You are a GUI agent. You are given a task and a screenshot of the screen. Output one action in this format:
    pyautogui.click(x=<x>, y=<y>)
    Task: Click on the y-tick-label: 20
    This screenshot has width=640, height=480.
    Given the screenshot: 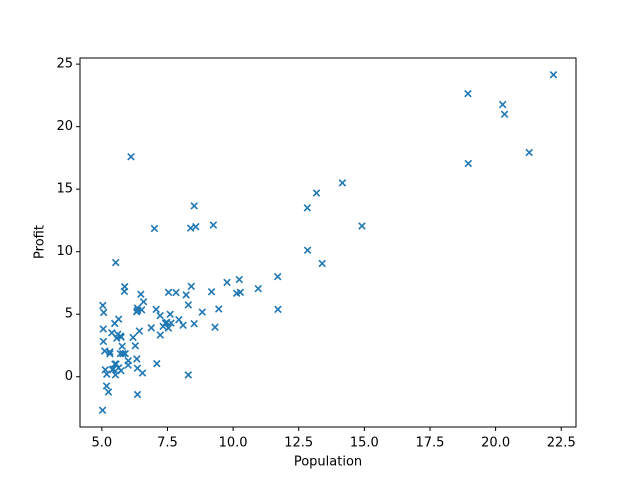 What is the action you would take?
    pyautogui.click(x=64, y=126)
    